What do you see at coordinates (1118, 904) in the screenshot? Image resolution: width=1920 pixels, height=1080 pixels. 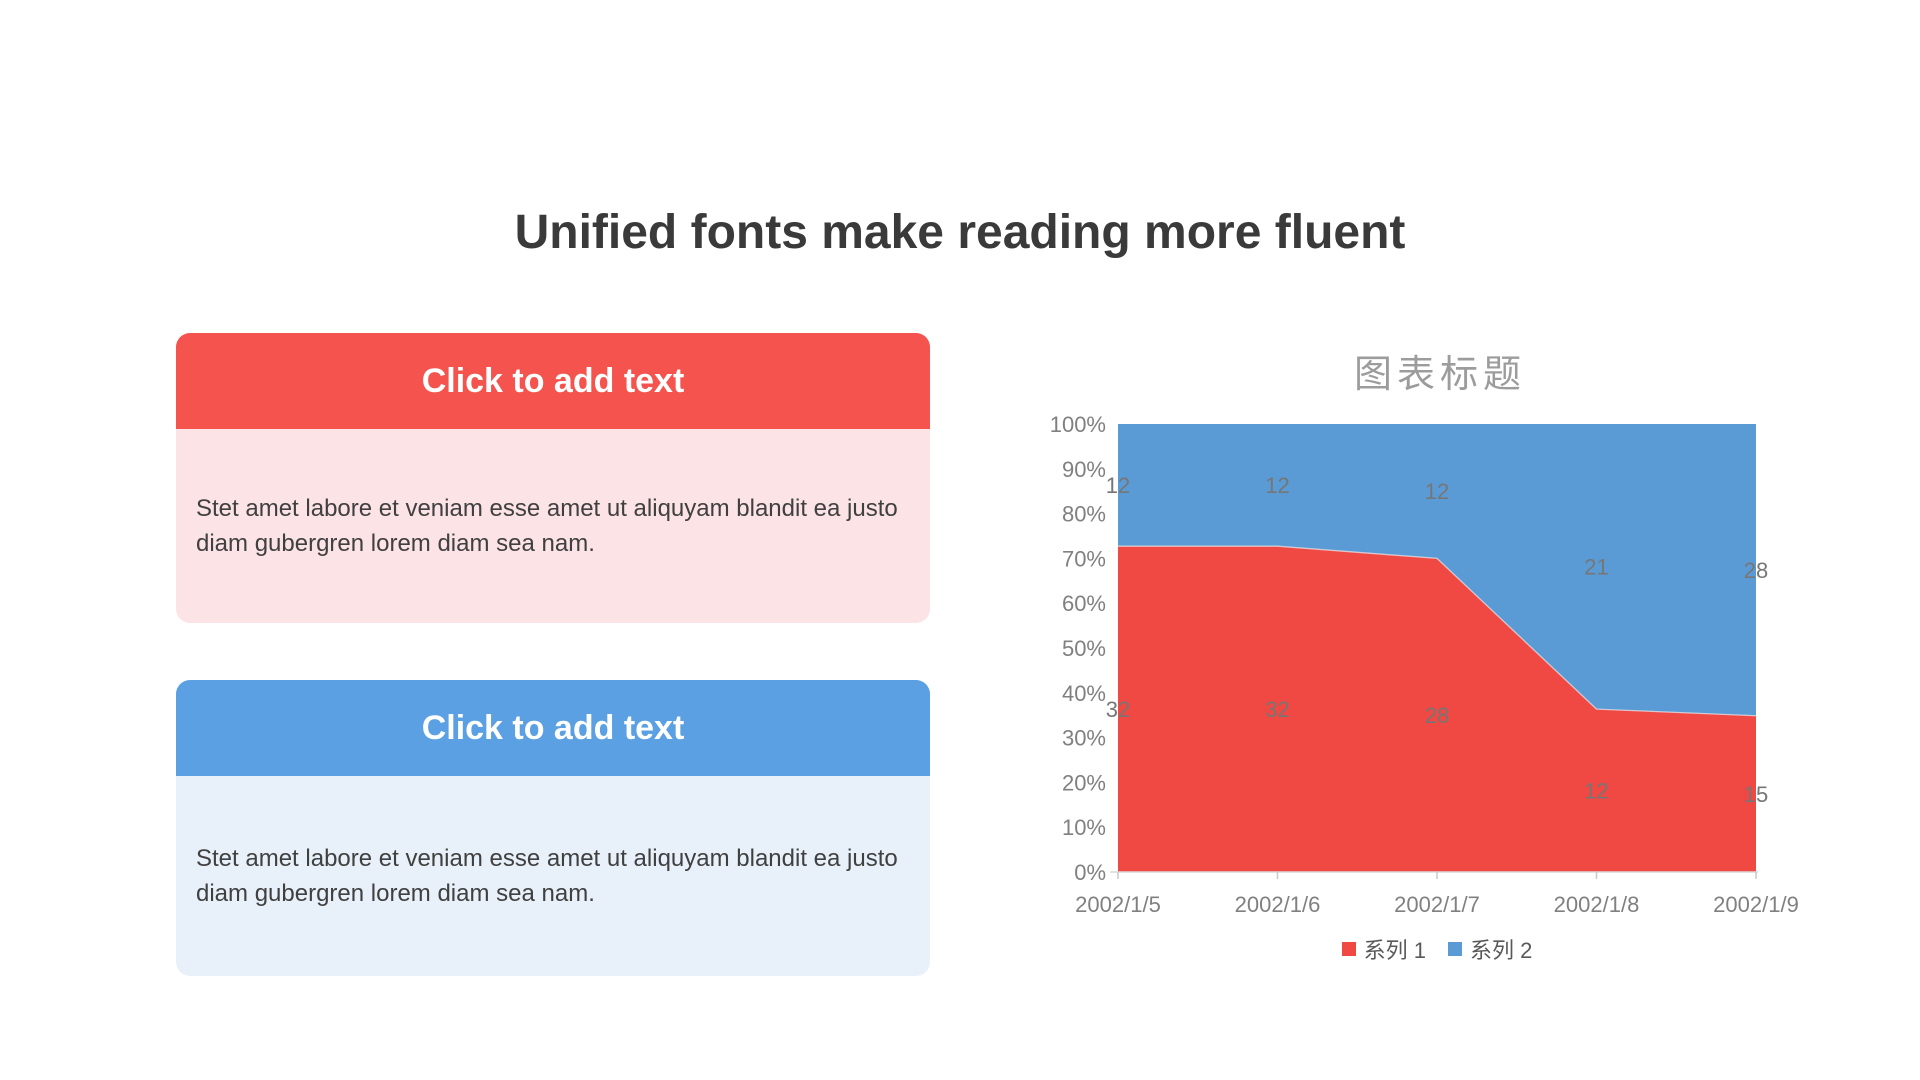 I see `x-axis-label: 2002/1/5` at bounding box center [1118, 904].